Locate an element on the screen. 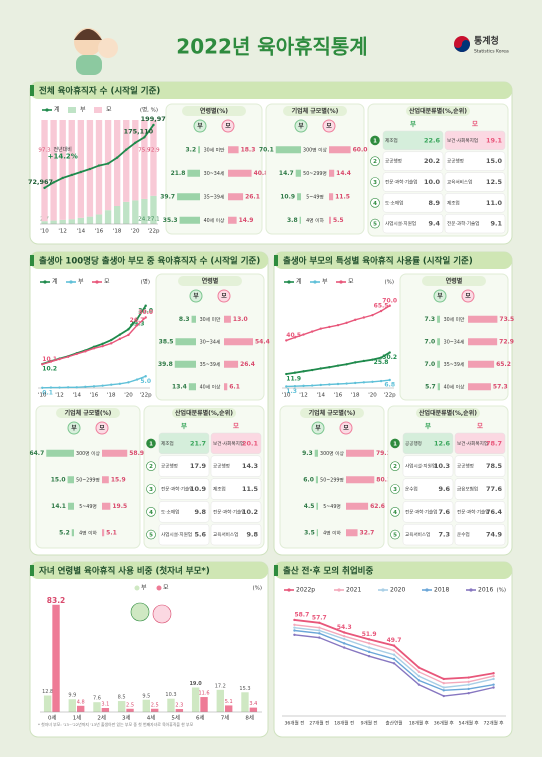 The width and height of the screenshot is (542, 757). category-label: 30~34세 is located at coordinates (454, 341).